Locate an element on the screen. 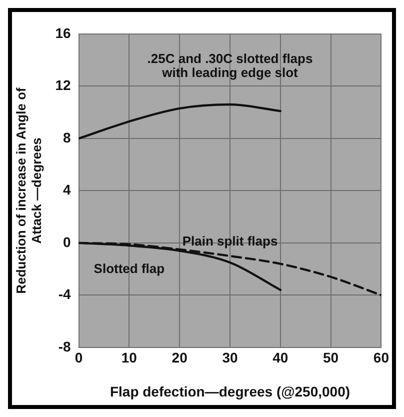 The height and width of the screenshot is (417, 404). y-tick-label: 16 is located at coordinates (63, 32).